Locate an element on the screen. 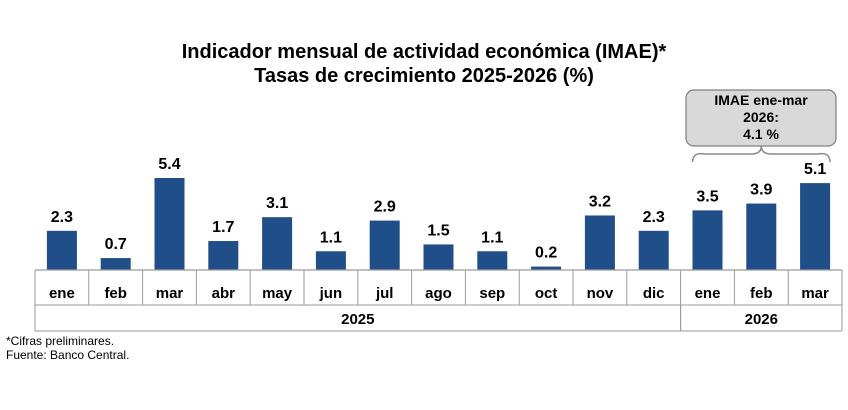 This screenshot has height=410, width=848. tick-label-9: oct is located at coordinates (546, 293).